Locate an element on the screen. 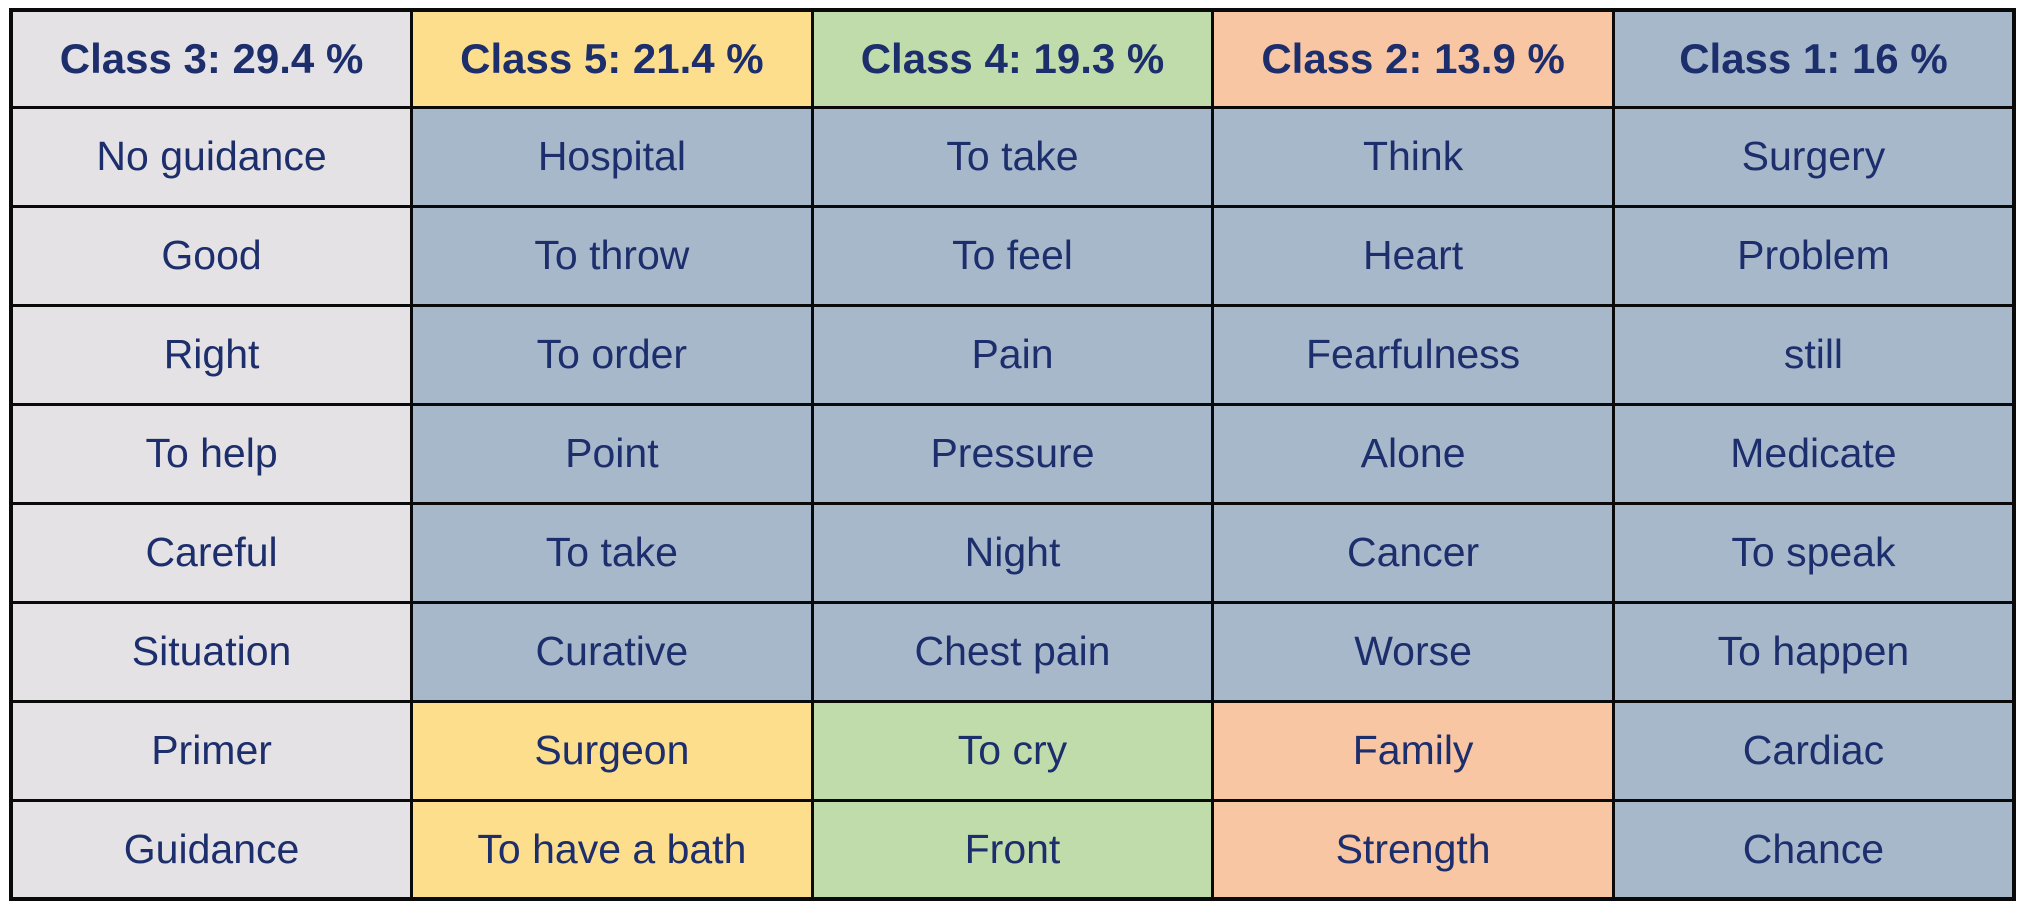  table-cell: Worse is located at coordinates (1413, 651).